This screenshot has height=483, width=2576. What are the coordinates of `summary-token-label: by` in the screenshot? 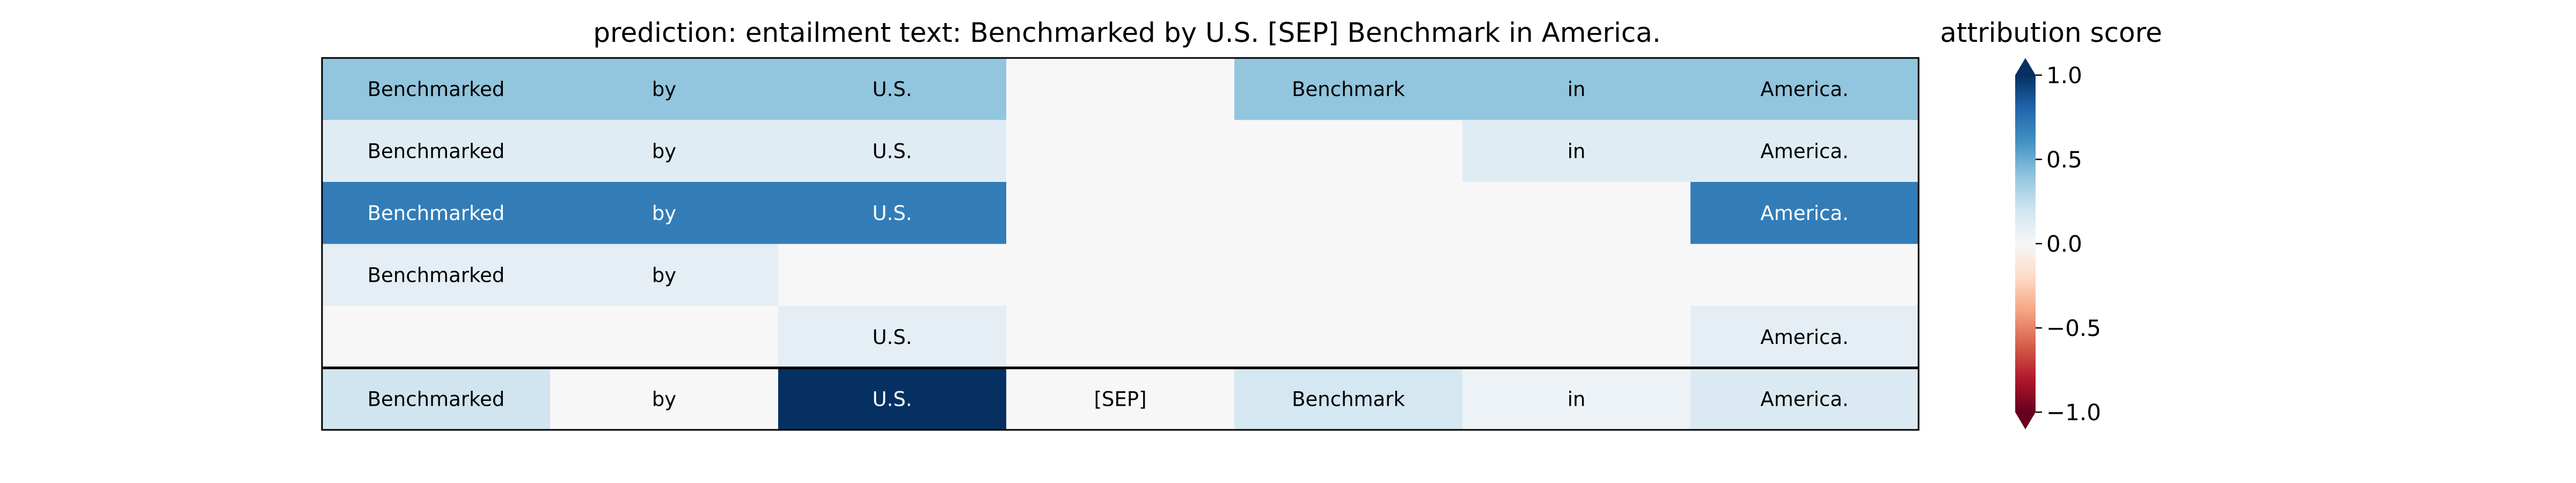 It's located at (664, 399).